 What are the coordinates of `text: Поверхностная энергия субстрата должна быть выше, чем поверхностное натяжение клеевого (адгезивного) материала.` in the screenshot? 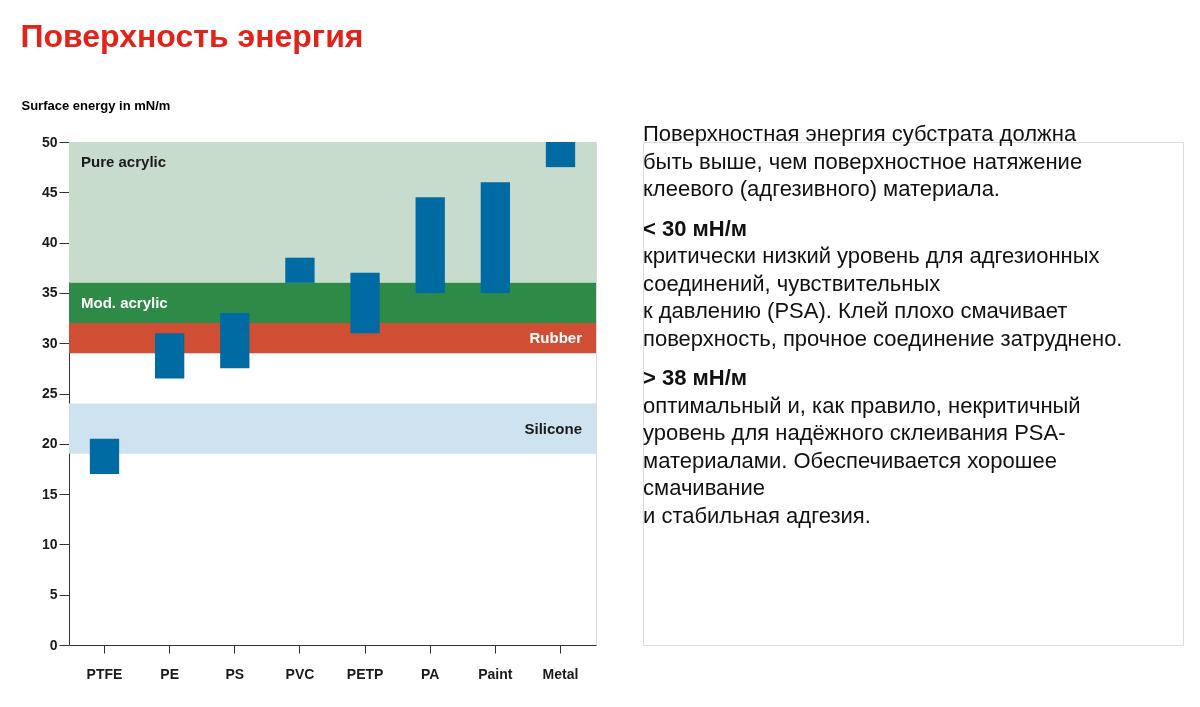 It's located at (863, 161).